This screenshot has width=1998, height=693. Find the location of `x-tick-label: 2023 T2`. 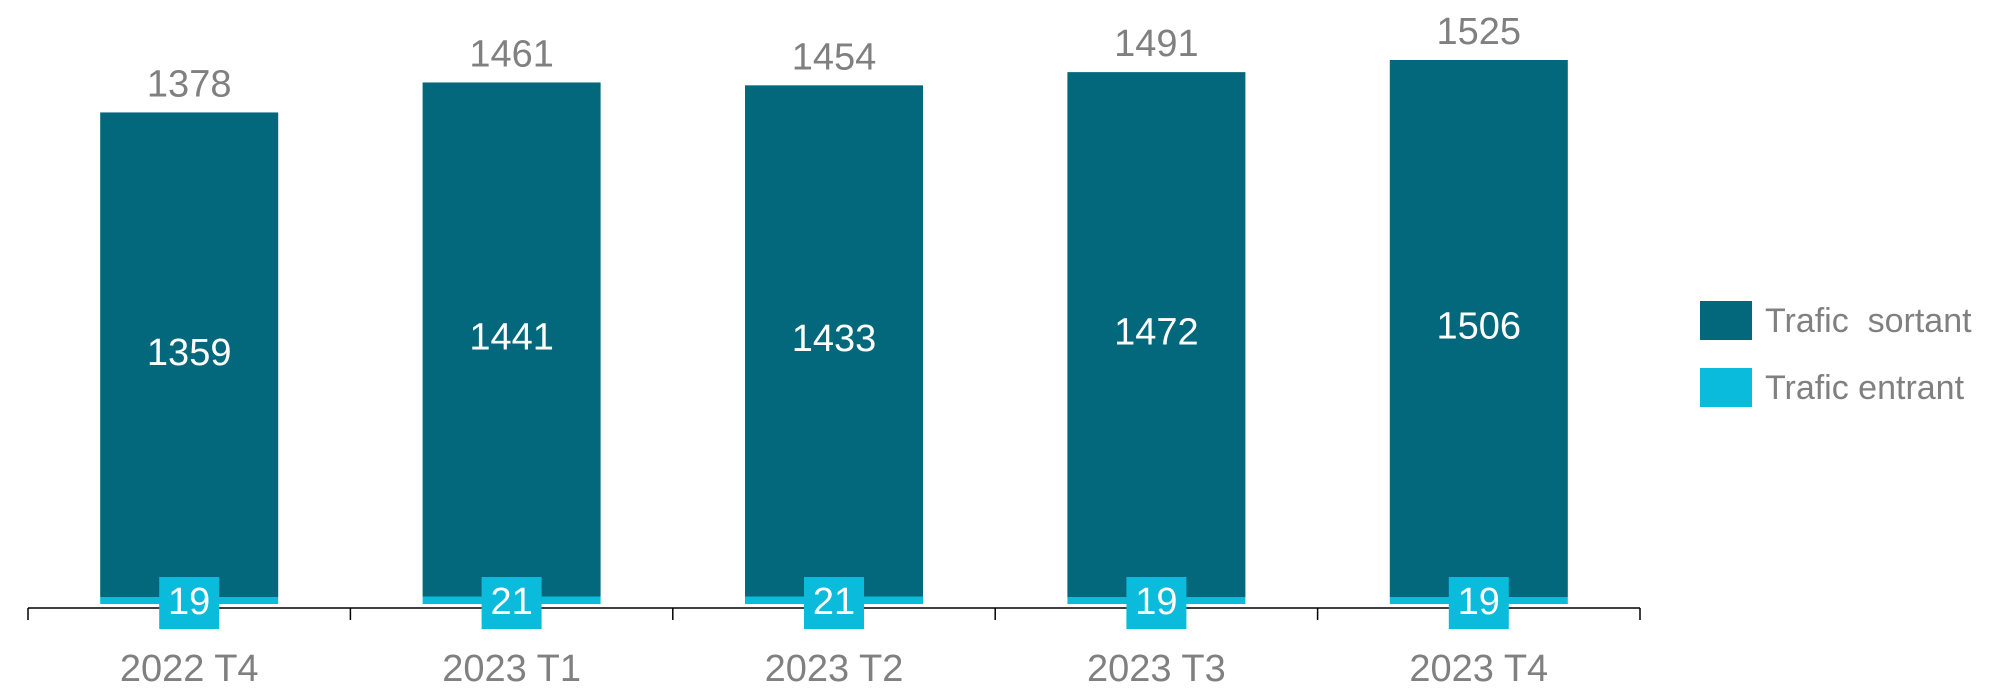

x-tick-label: 2023 T2 is located at coordinates (834, 669).